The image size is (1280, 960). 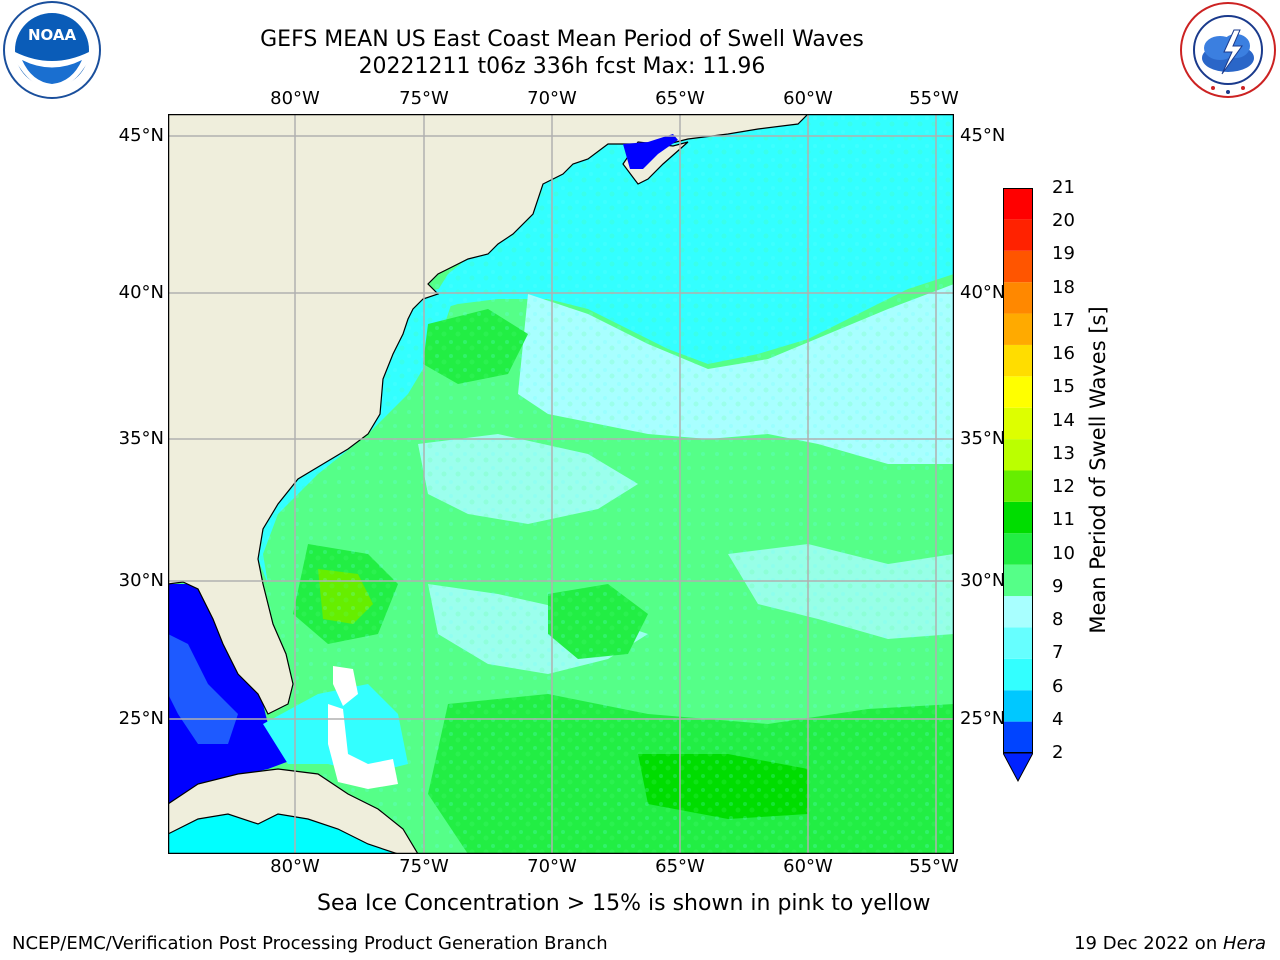 I want to click on colorbar-tick-label: 16, so click(x=1063, y=354).